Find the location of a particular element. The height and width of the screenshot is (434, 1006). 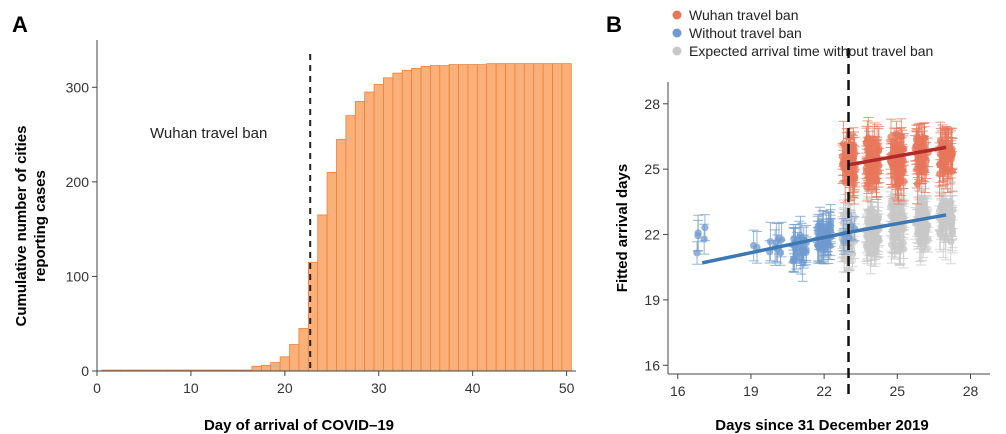

panel-a-x-axis-title: Day of arrival of COVID–19 is located at coordinates (299, 425).